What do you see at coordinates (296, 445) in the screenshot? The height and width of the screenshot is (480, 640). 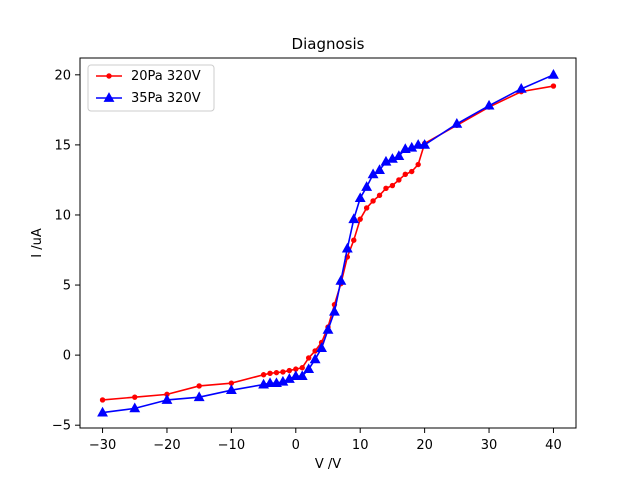 I see `x-tick-label: 0` at bounding box center [296, 445].